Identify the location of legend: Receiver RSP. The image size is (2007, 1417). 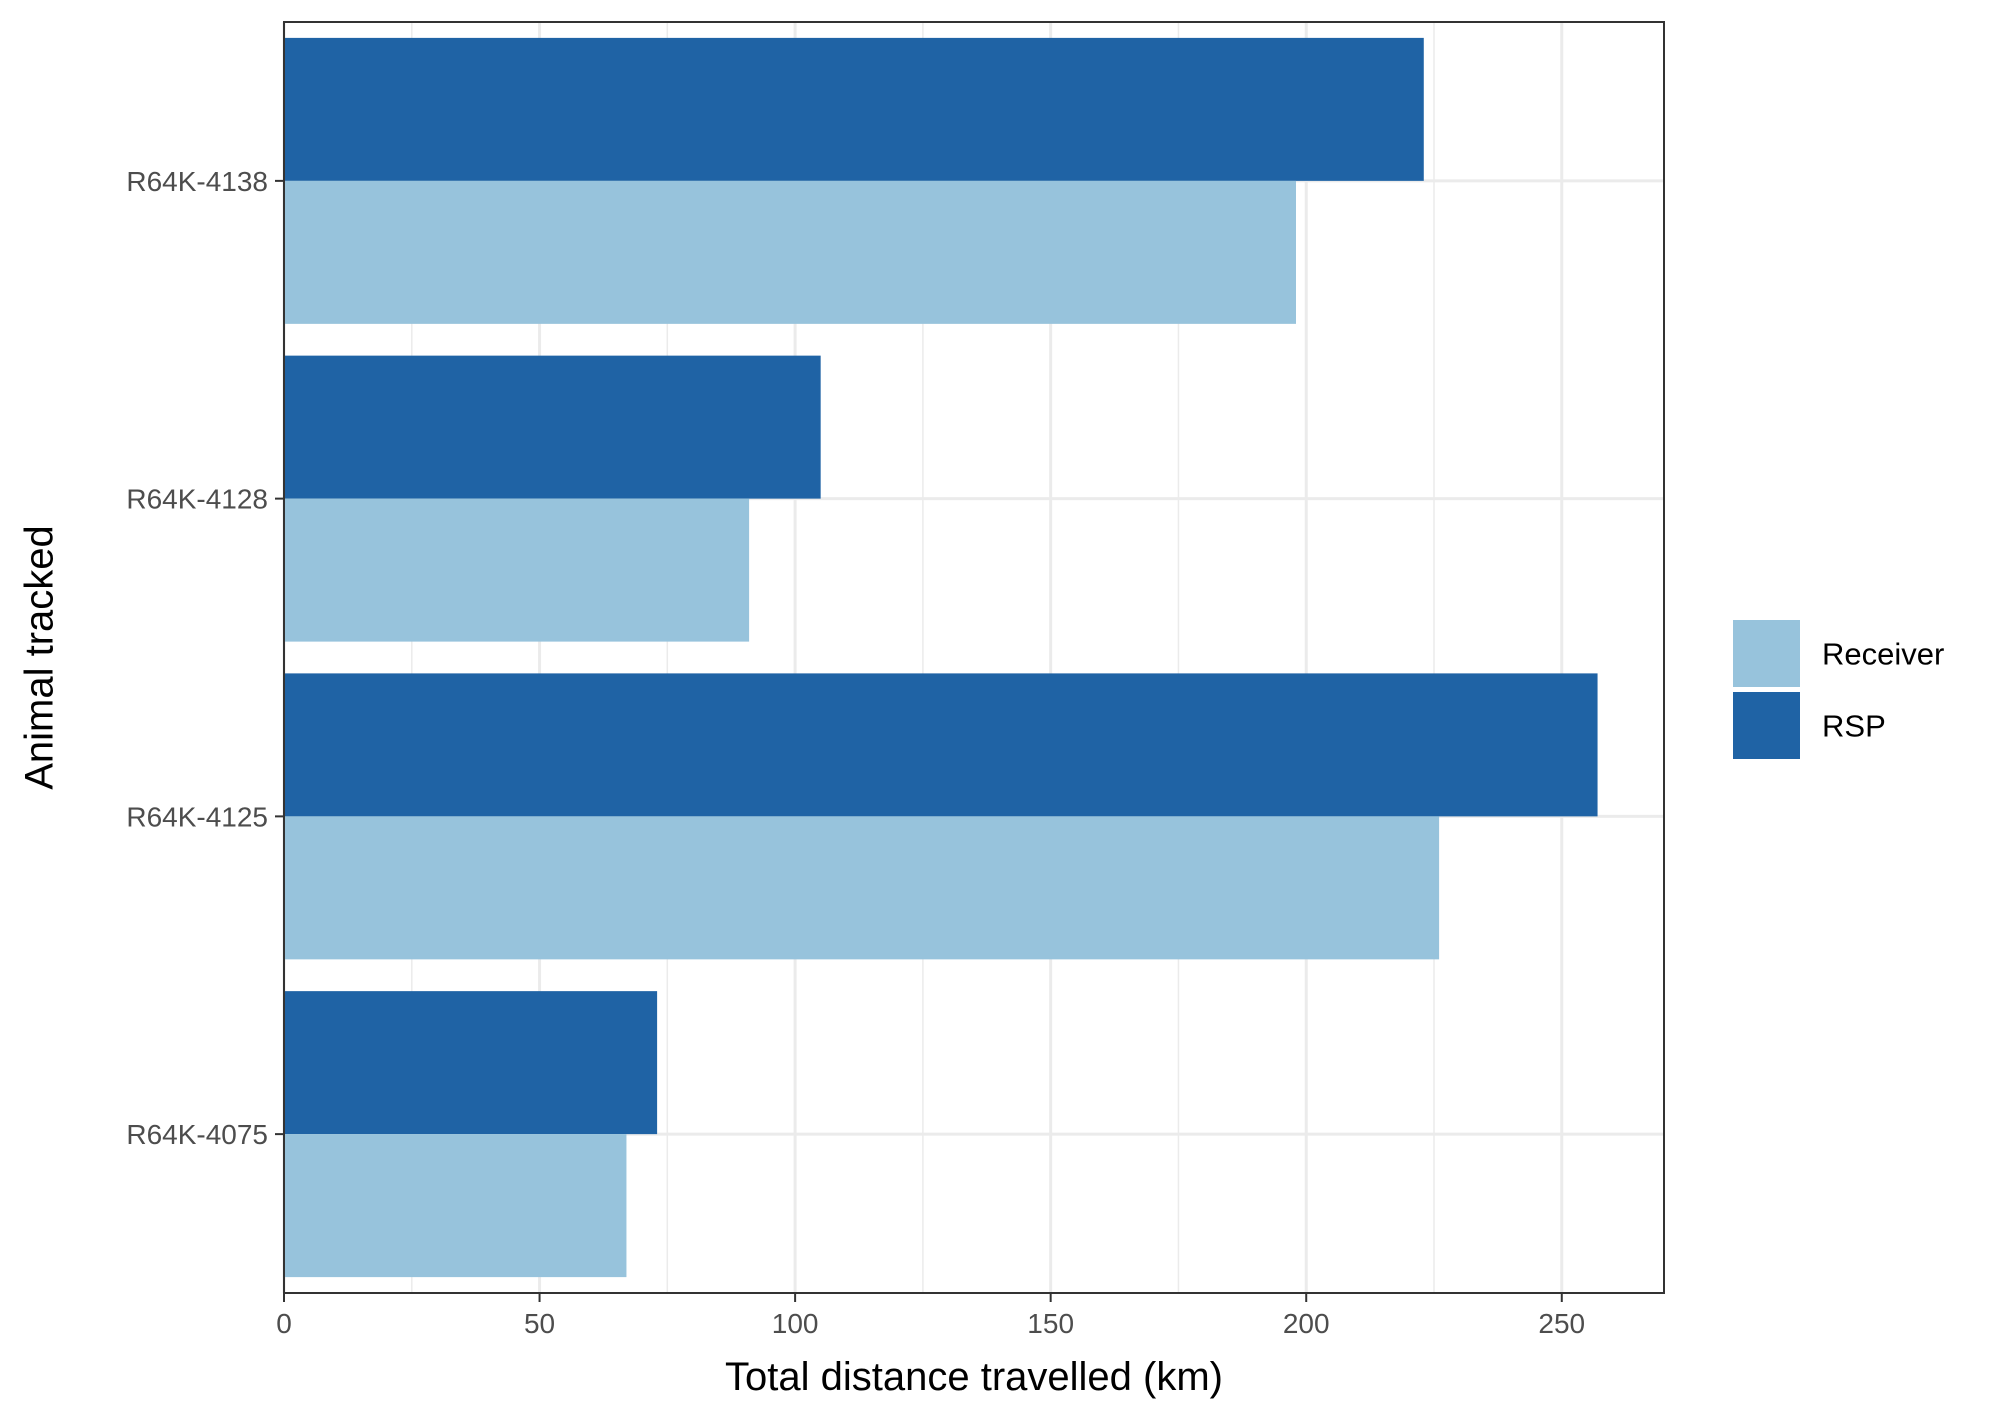
(1838, 689).